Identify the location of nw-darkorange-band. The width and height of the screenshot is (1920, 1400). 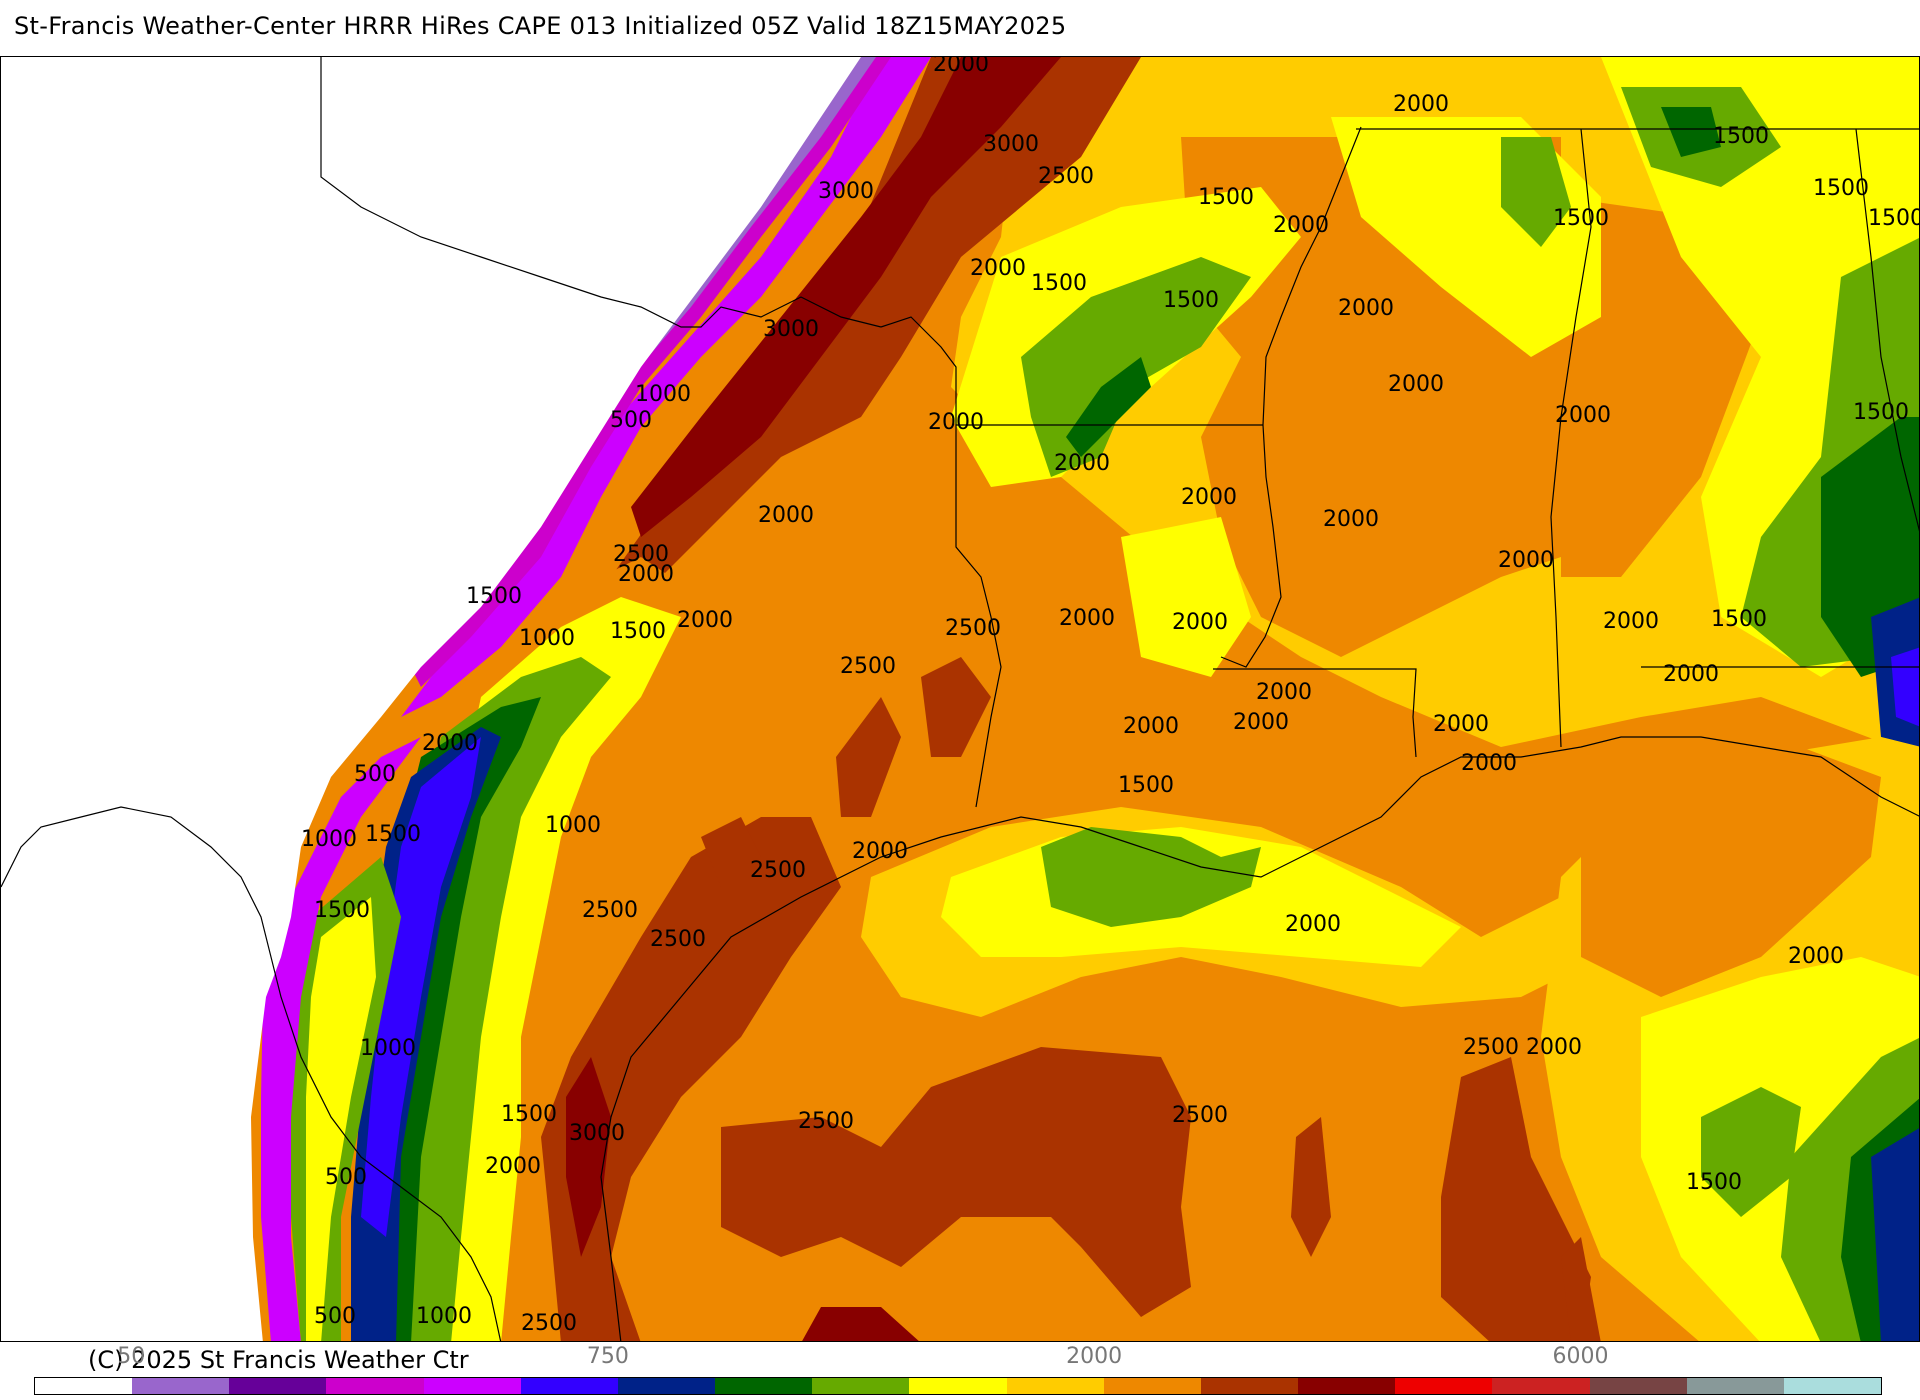
(876, 327).